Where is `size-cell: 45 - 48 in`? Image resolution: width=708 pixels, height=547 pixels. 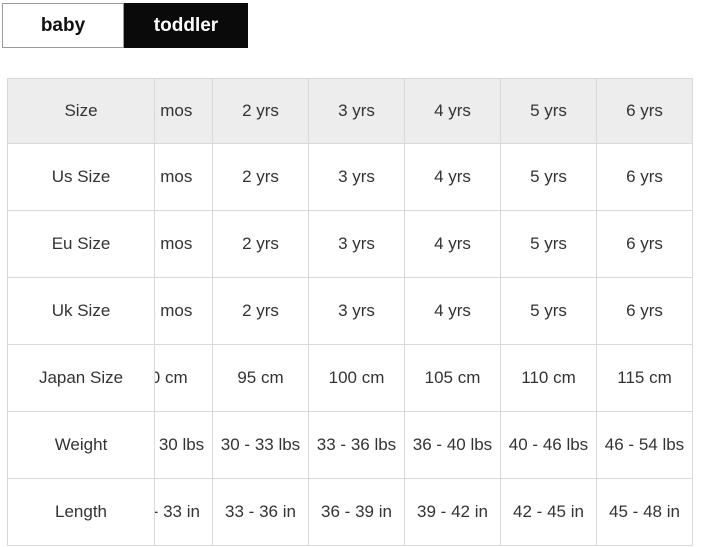
size-cell: 45 - 48 in is located at coordinates (645, 512).